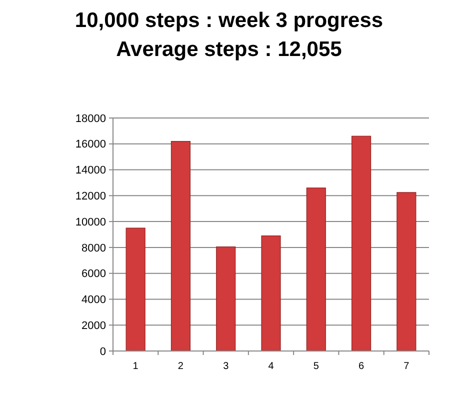 The image size is (458, 401). What do you see at coordinates (90, 144) in the screenshot?
I see `y-tick-label: 16000` at bounding box center [90, 144].